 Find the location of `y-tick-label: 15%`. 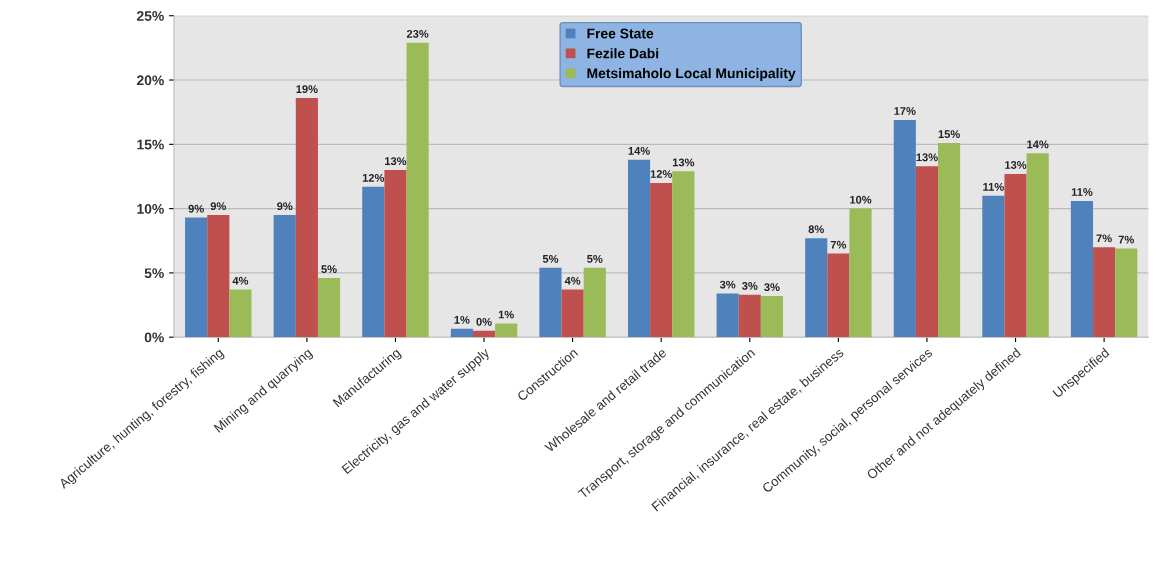

y-tick-label: 15% is located at coordinates (150, 144).